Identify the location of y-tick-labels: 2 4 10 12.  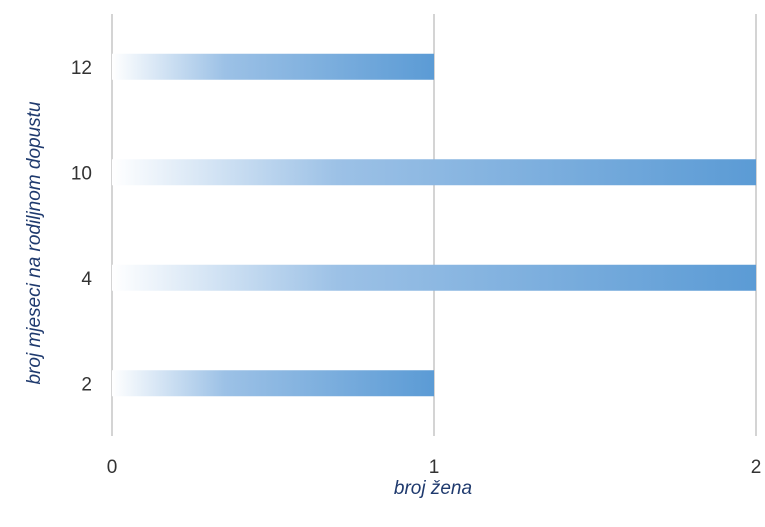
(82, 227).